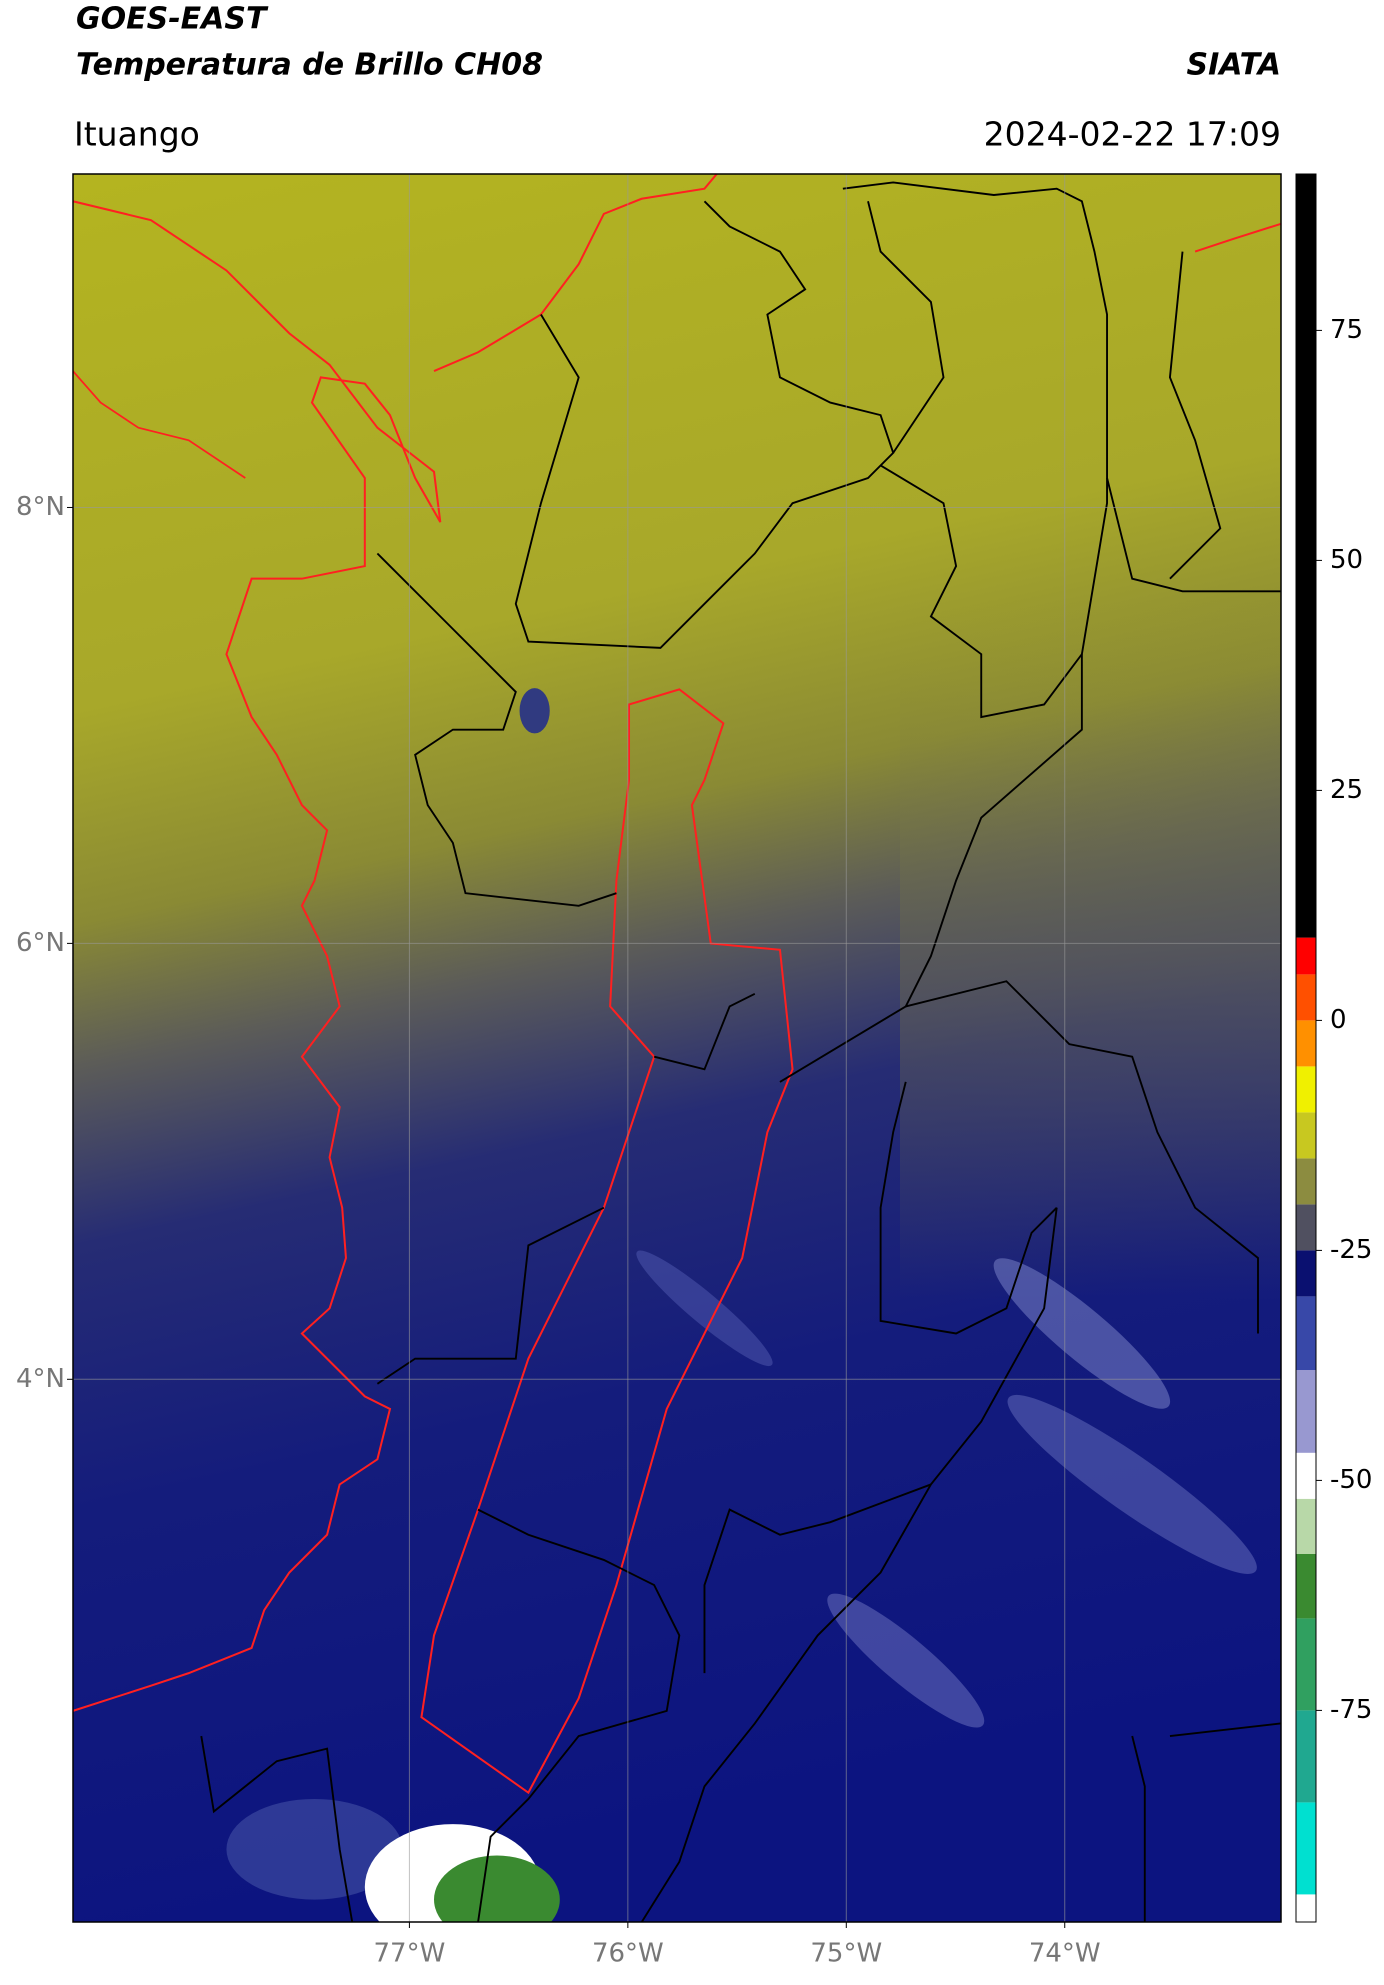 The image size is (1384, 1985). I want to click on title: GOES-EAST, so click(172, 19).